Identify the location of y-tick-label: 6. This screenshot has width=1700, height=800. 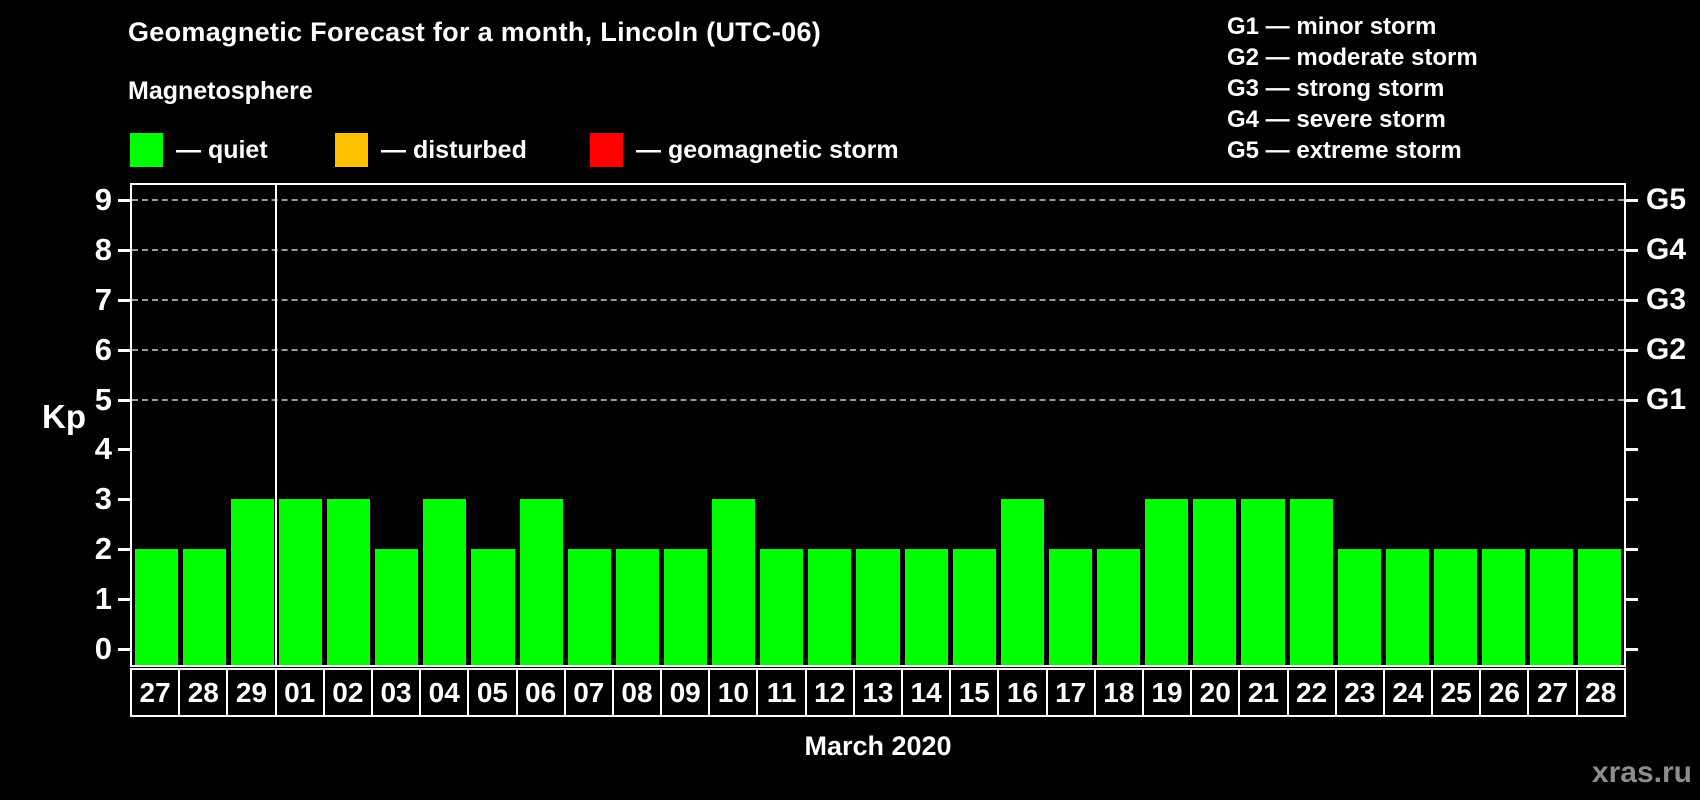
(103, 349).